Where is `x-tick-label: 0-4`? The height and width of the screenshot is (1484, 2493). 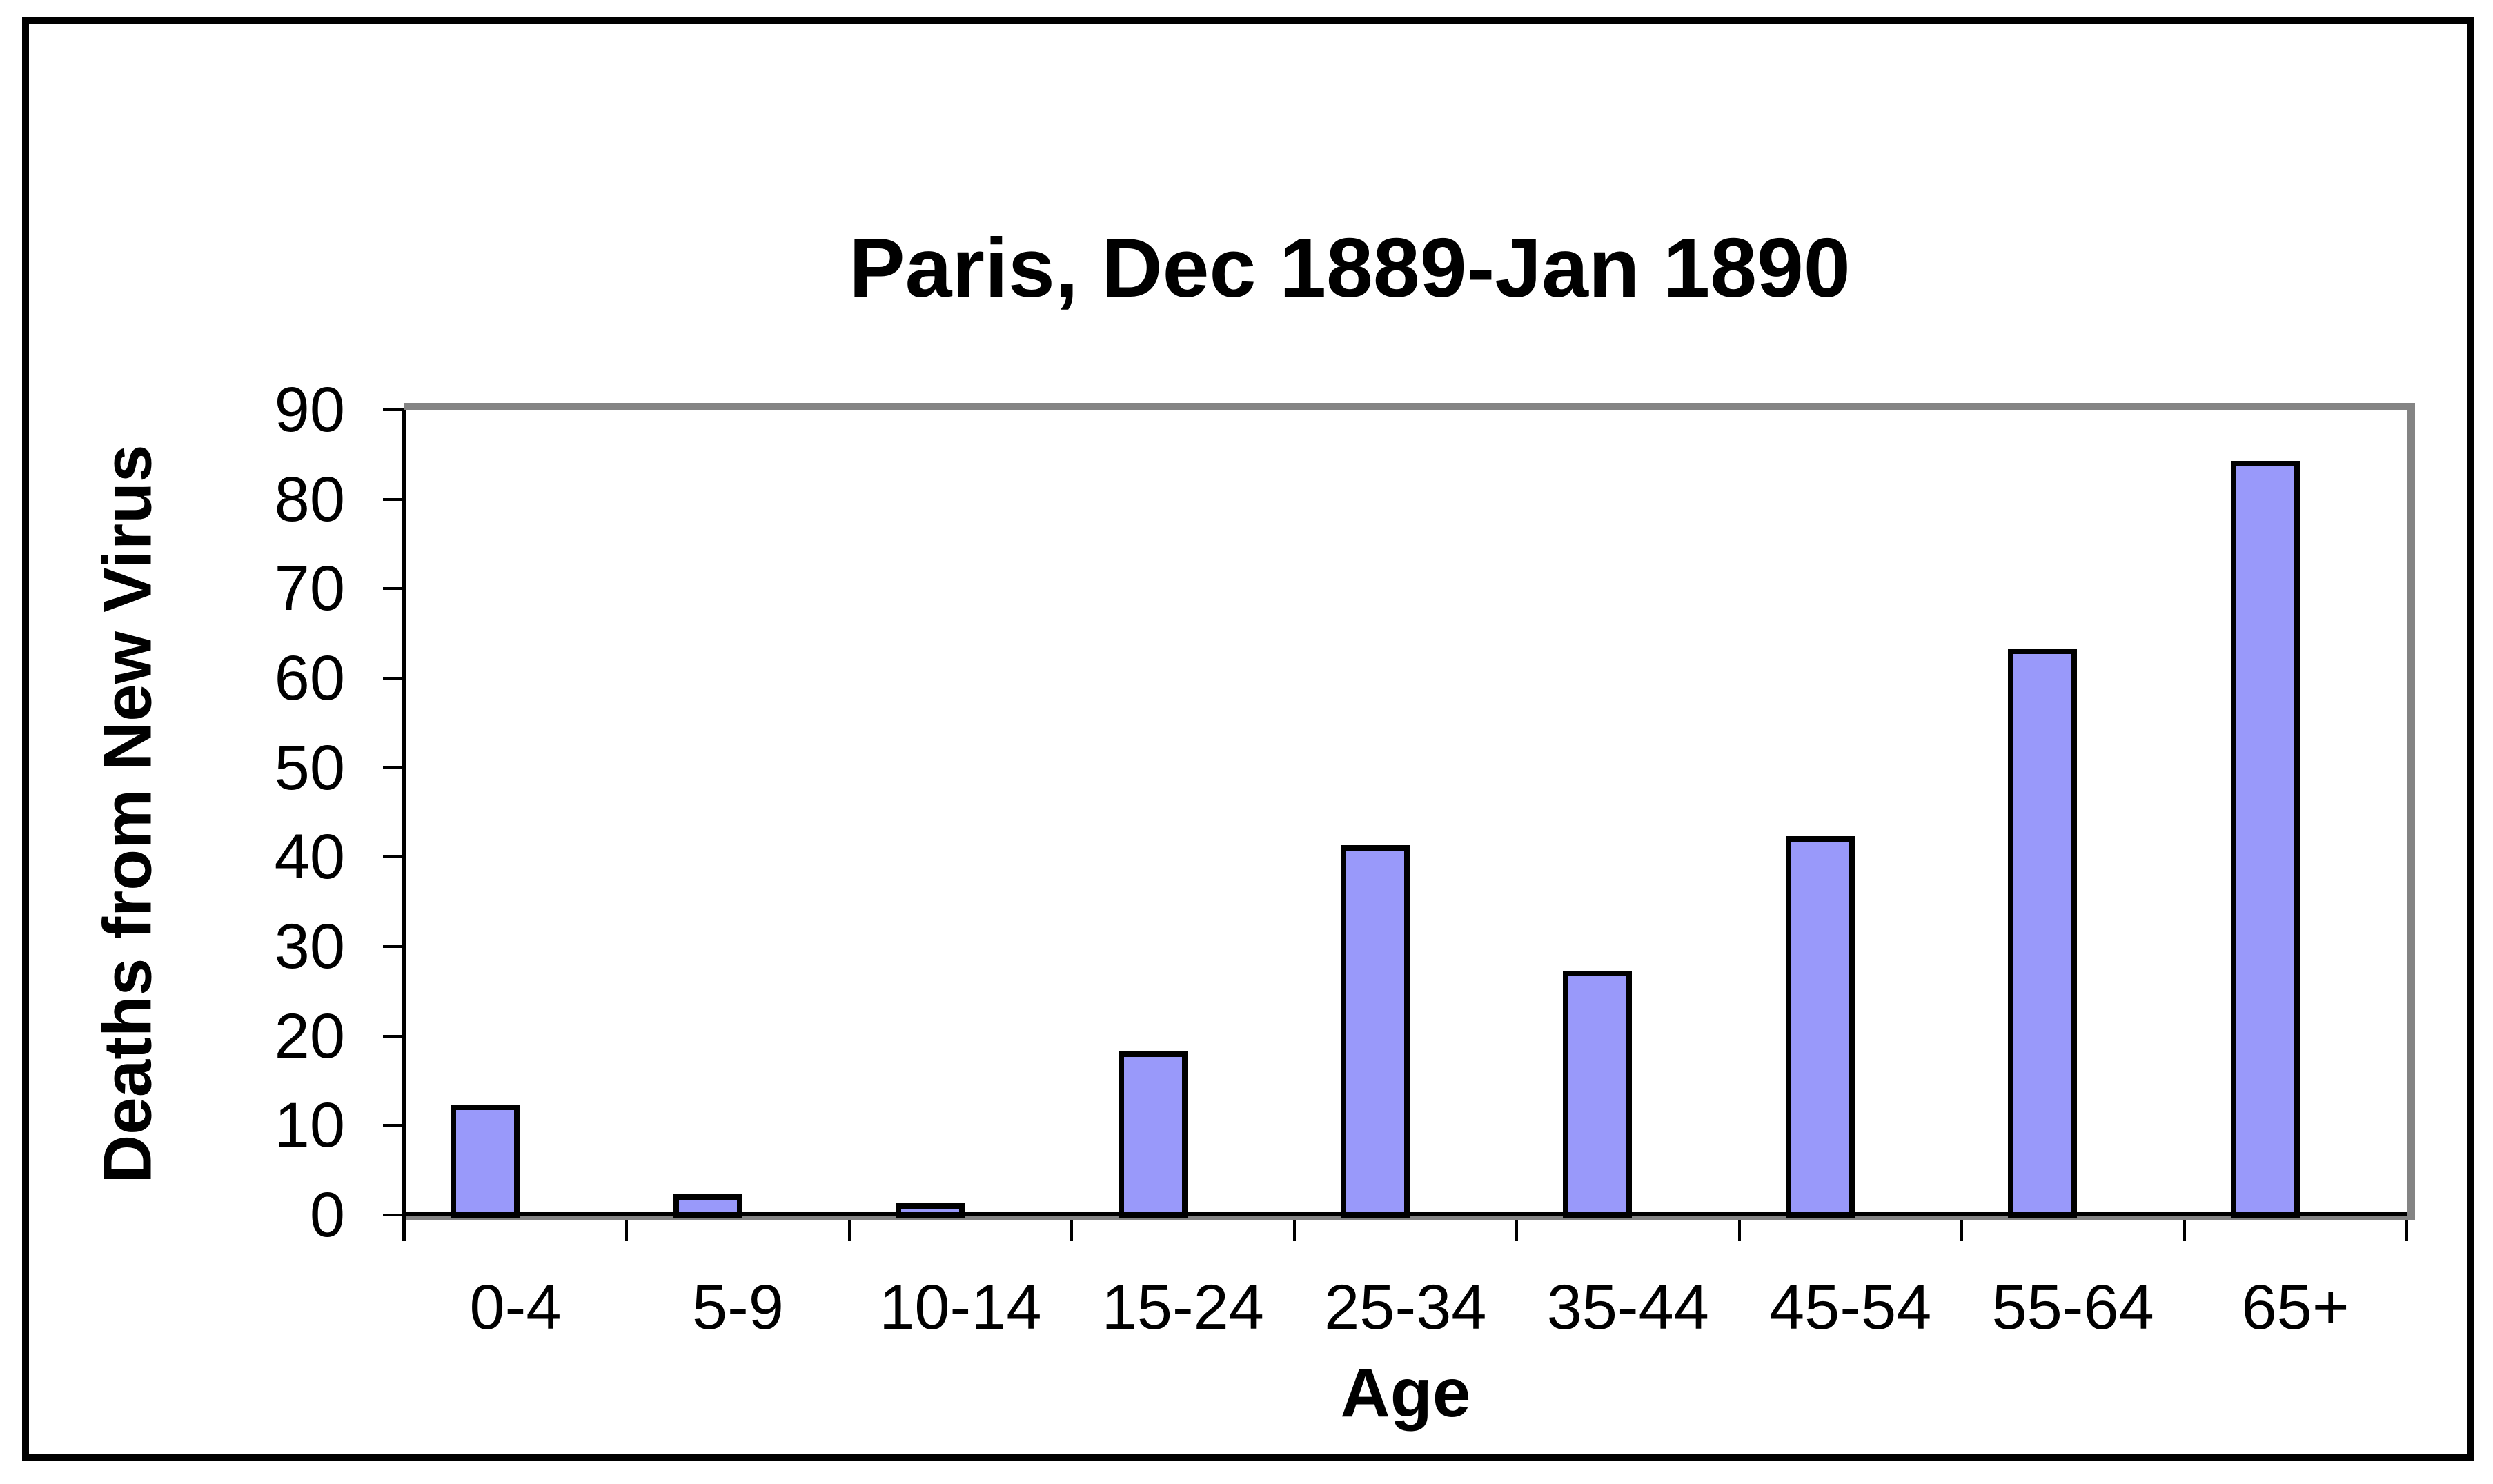
x-tick-label: 0-4 is located at coordinates (515, 1307).